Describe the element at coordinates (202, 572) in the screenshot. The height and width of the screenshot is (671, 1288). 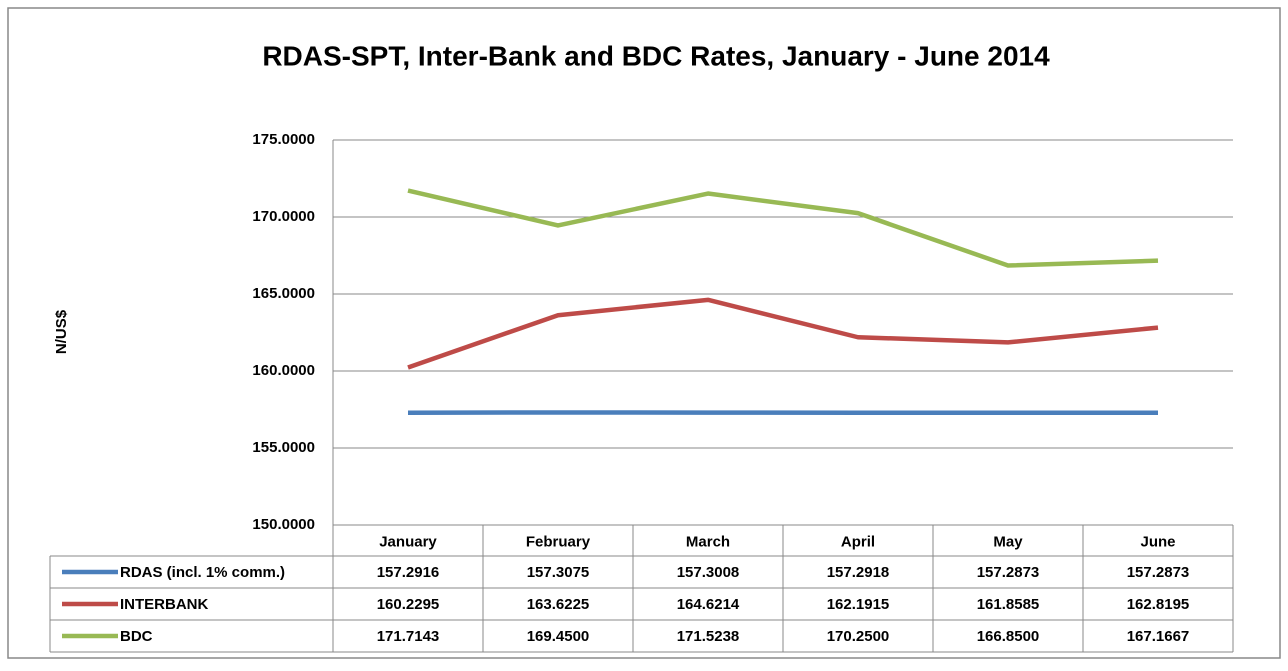
I see `legend-label: RDAS (incl. 1% comm.)` at that location.